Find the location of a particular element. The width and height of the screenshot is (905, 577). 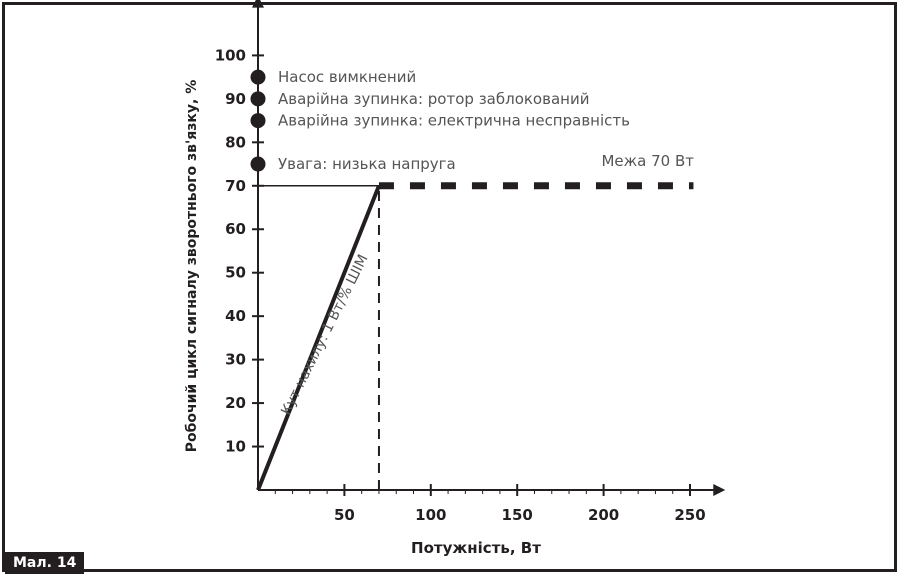

x-tick-label: 150 is located at coordinates (517, 515).